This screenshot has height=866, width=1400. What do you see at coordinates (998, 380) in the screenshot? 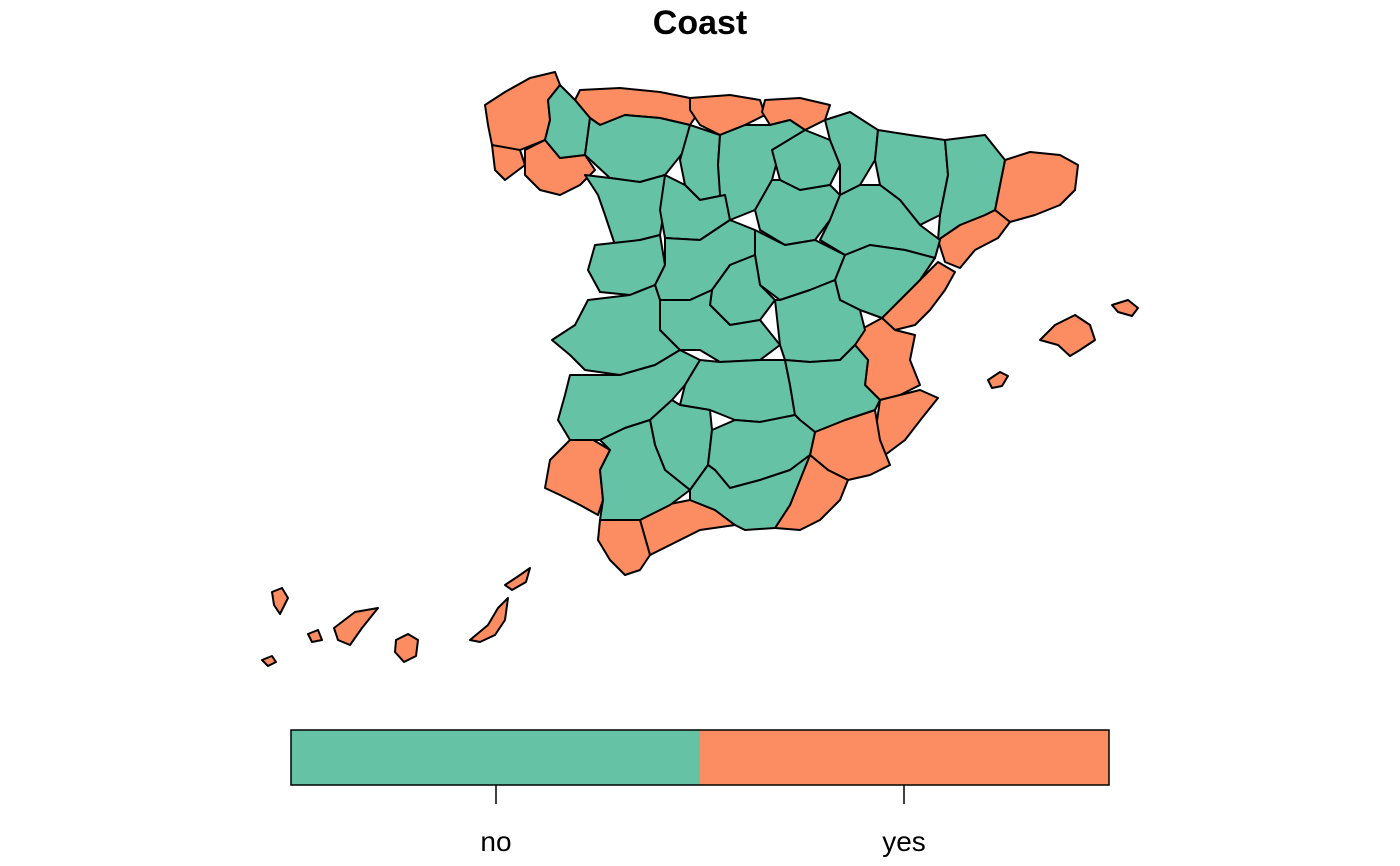
I see `island-ibiza` at bounding box center [998, 380].